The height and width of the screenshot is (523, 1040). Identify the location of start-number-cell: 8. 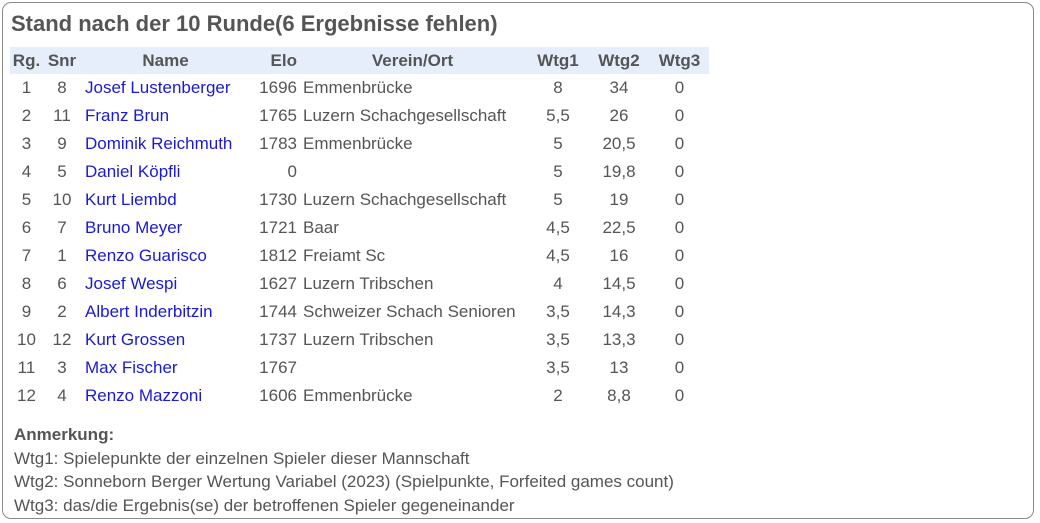
(62, 87).